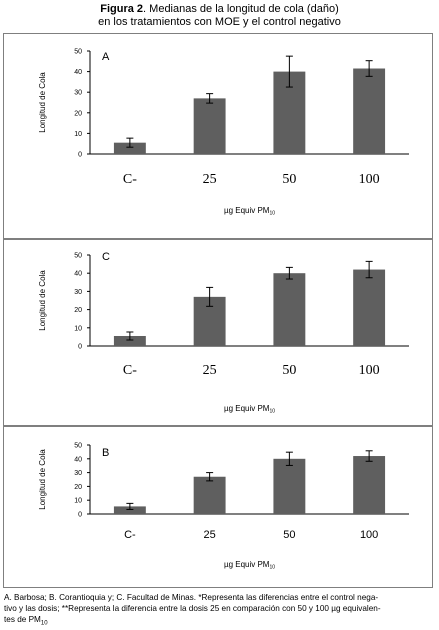 The width and height of the screenshot is (439, 630). Describe the element at coordinates (44, 623) in the screenshot. I see `caption-line-3-sub: 10` at that location.